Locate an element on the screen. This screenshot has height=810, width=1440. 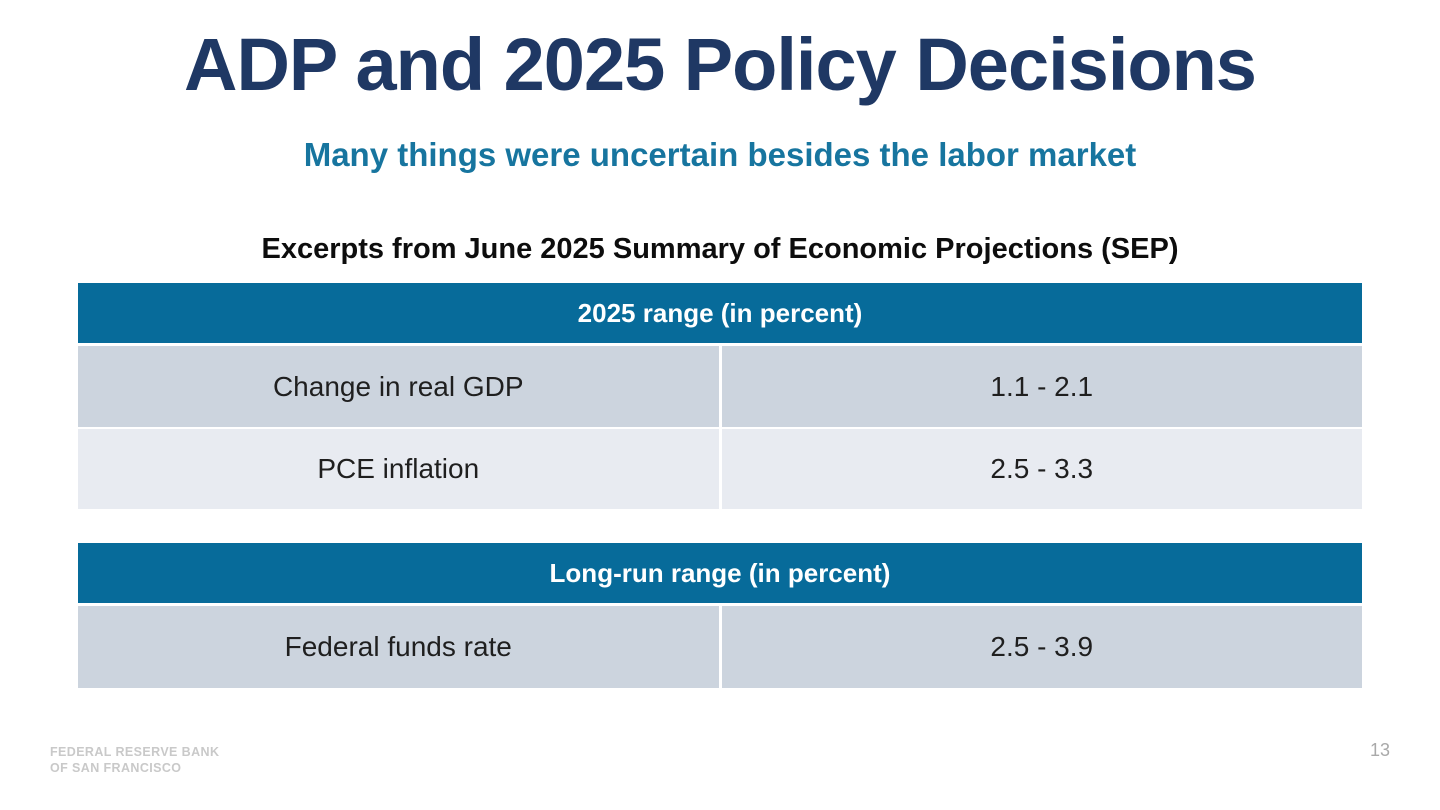
table-header-long-run: Long-run range (in percent) is located at coordinates (720, 574).